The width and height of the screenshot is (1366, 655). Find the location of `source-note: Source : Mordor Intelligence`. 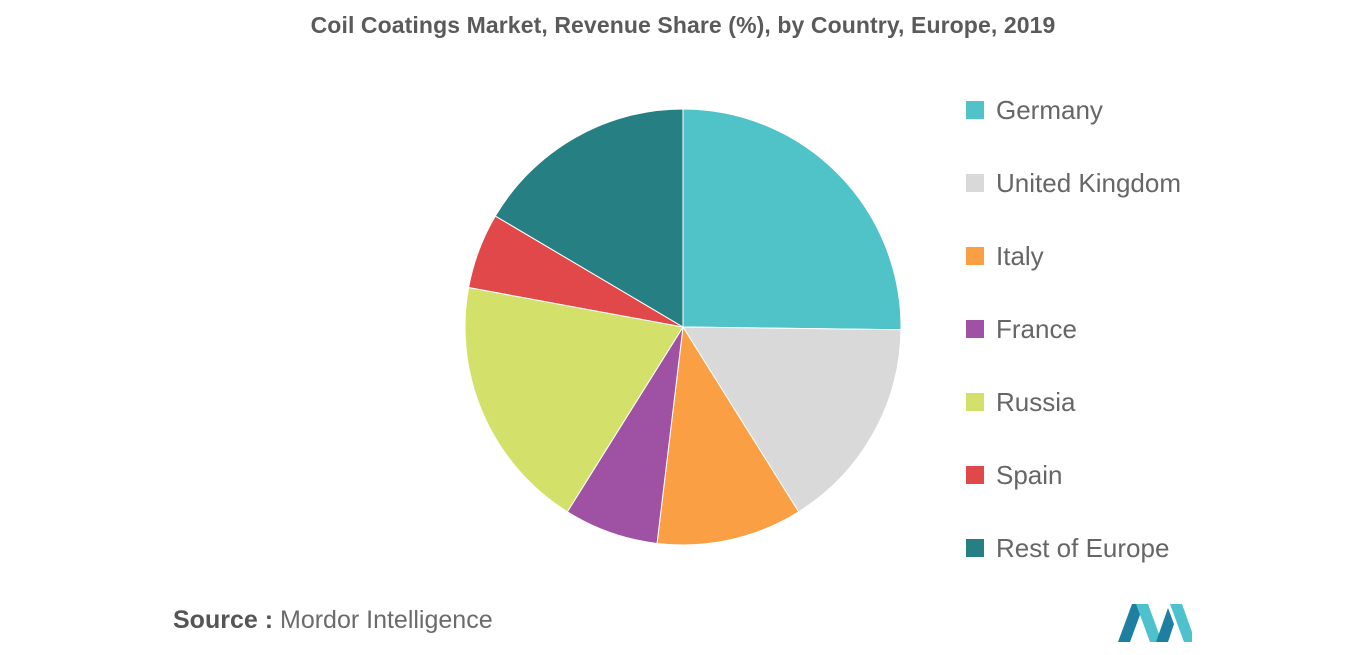

source-note: Source : Mordor Intelligence is located at coordinates (333, 620).